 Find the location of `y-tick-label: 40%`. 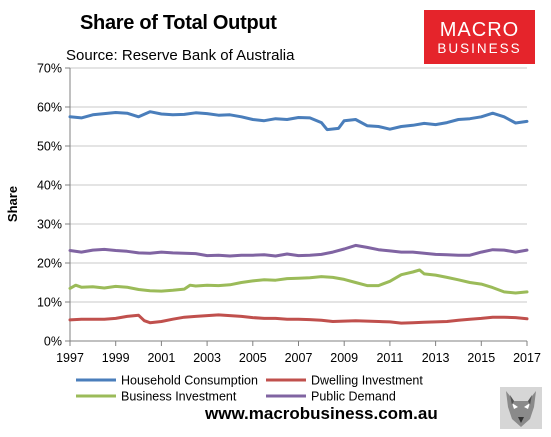

y-tick-label: 40% is located at coordinates (49, 186).